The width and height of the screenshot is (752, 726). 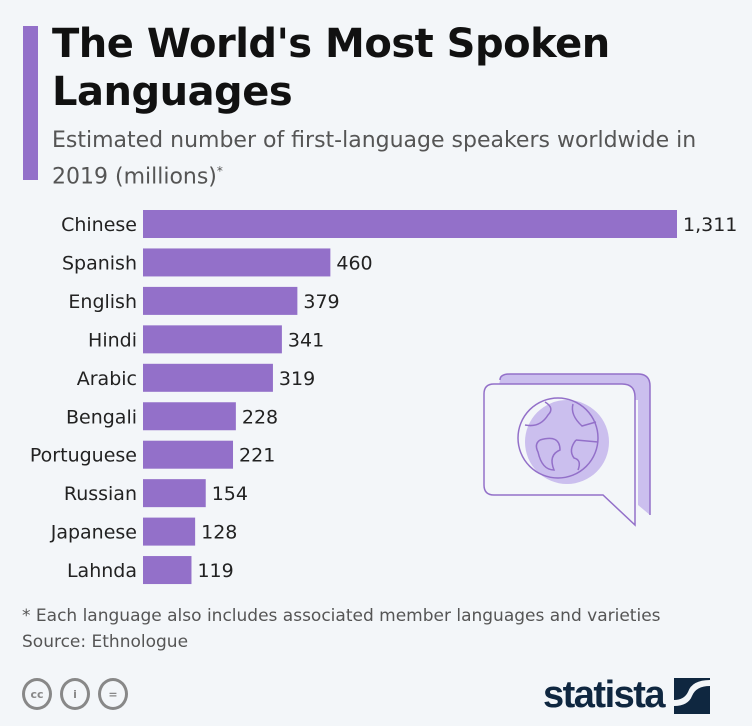 I want to click on speech-bubble-globe-icon, so click(x=567, y=450).